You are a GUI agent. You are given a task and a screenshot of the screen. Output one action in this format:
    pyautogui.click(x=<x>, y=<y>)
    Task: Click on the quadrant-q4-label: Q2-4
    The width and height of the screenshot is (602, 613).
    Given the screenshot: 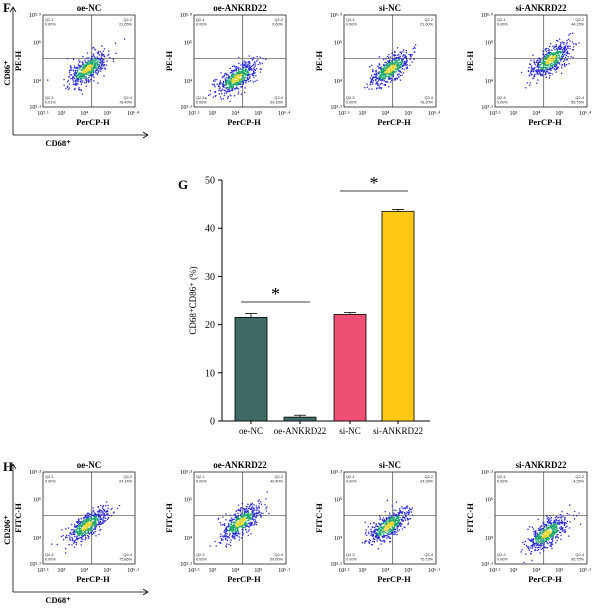 What is the action you would take?
    pyautogui.click(x=429, y=98)
    